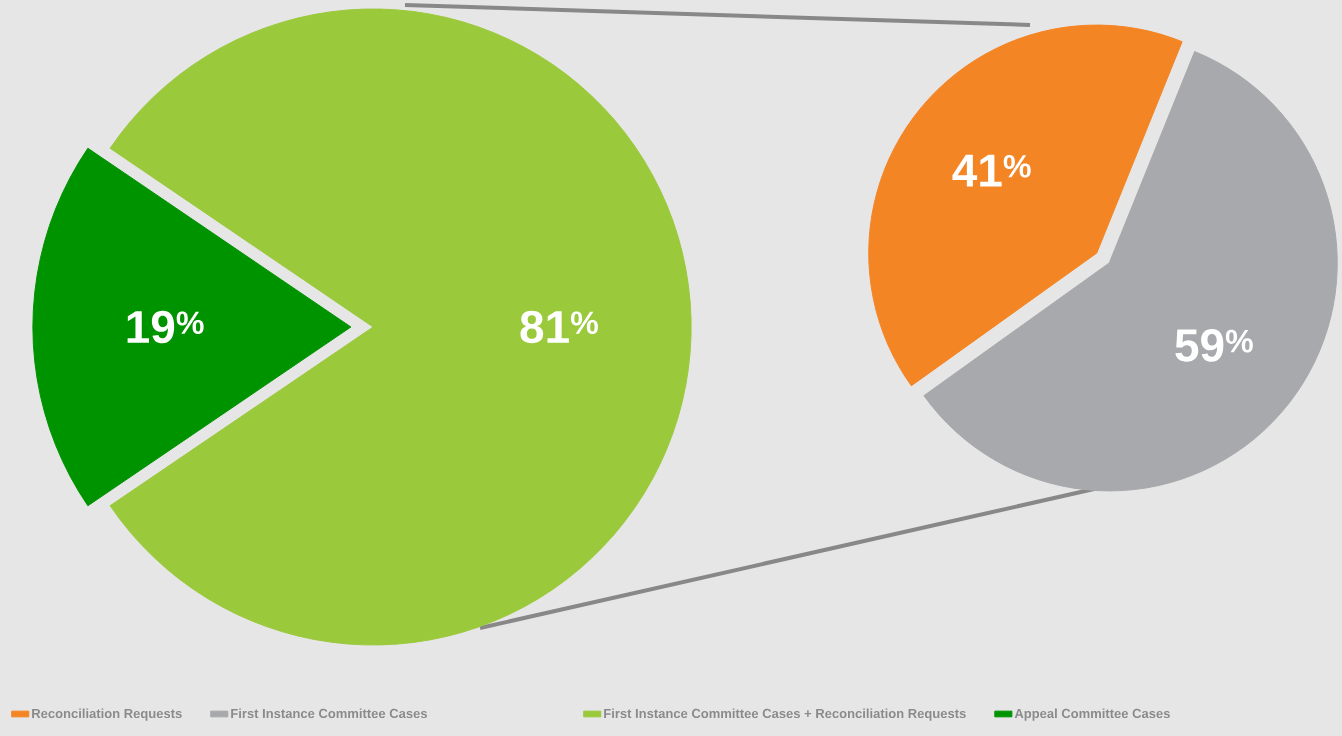 This screenshot has height=736, width=1342. What do you see at coordinates (329, 713) in the screenshot?
I see `legend-label: First Instance Committee Cases` at bounding box center [329, 713].